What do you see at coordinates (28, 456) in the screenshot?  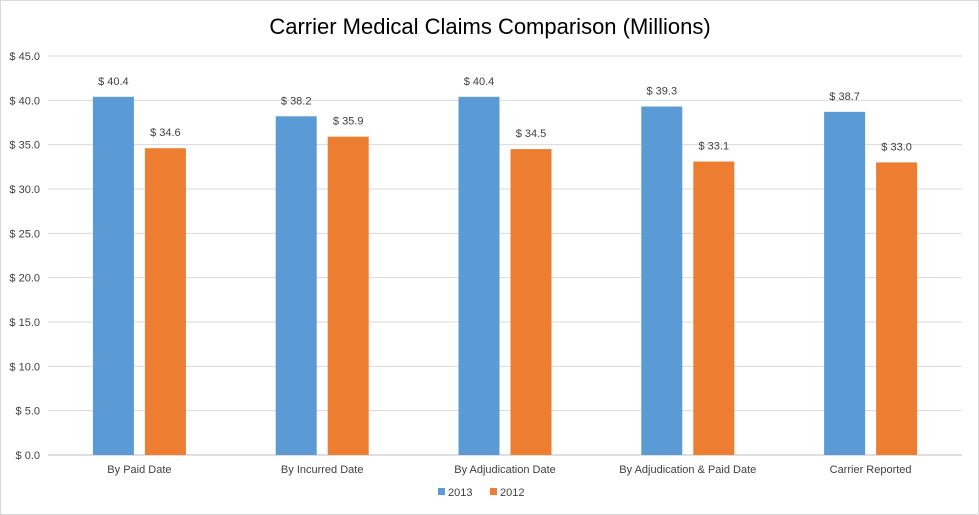 I see `y-tick-label: $ 0.0` at bounding box center [28, 456].